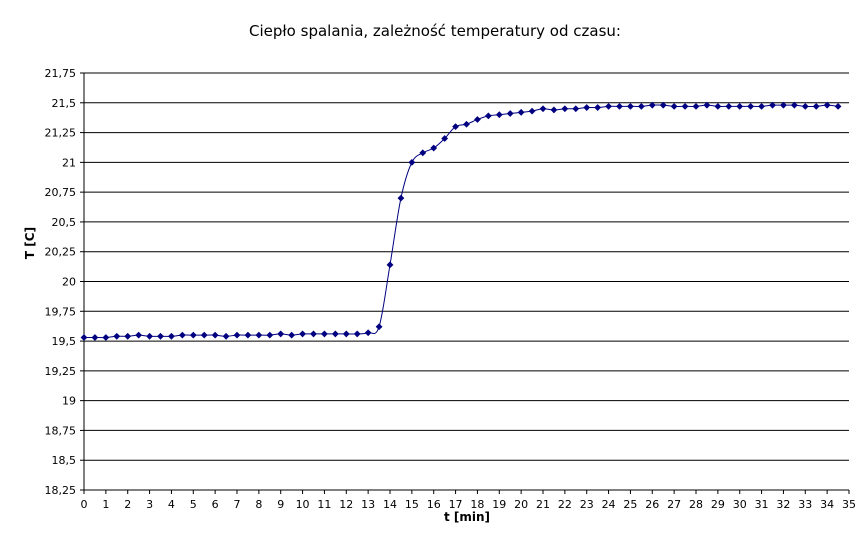 The height and width of the screenshot is (545, 865). Describe the element at coordinates (64, 222) in the screenshot. I see `y-tick-label: 20,5` at that location.